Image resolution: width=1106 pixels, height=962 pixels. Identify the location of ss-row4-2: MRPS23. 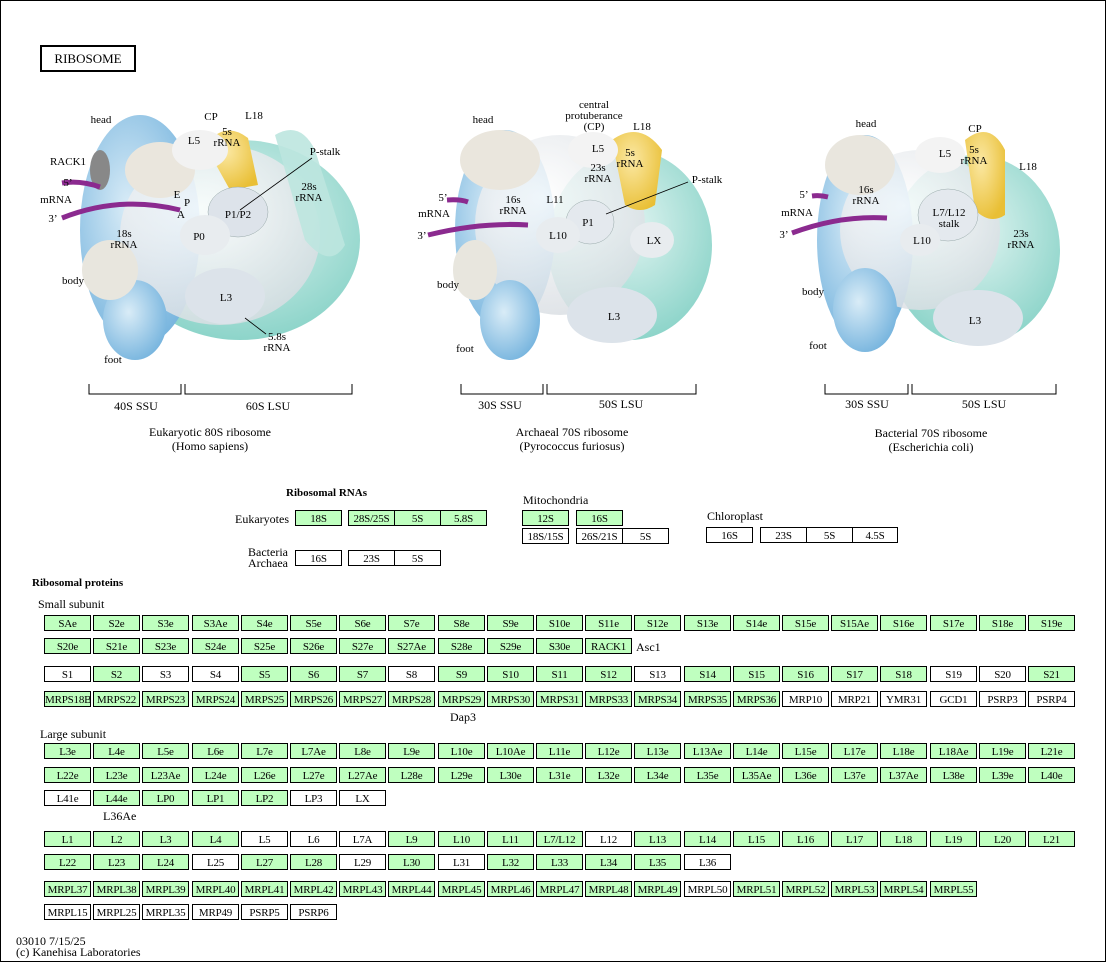
(165, 699).